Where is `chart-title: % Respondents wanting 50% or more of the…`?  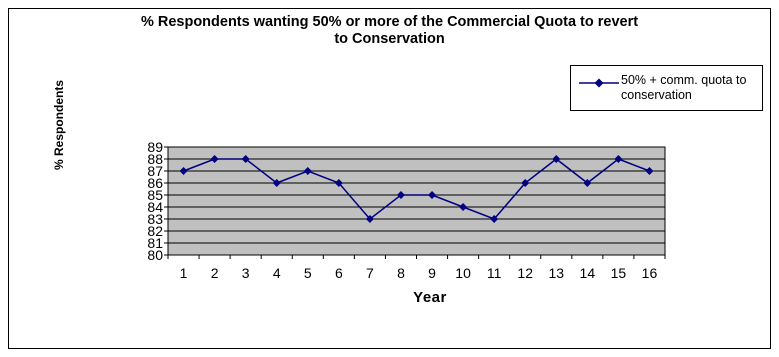 chart-title: % Respondents wanting 50% or more of the… is located at coordinates (389, 31).